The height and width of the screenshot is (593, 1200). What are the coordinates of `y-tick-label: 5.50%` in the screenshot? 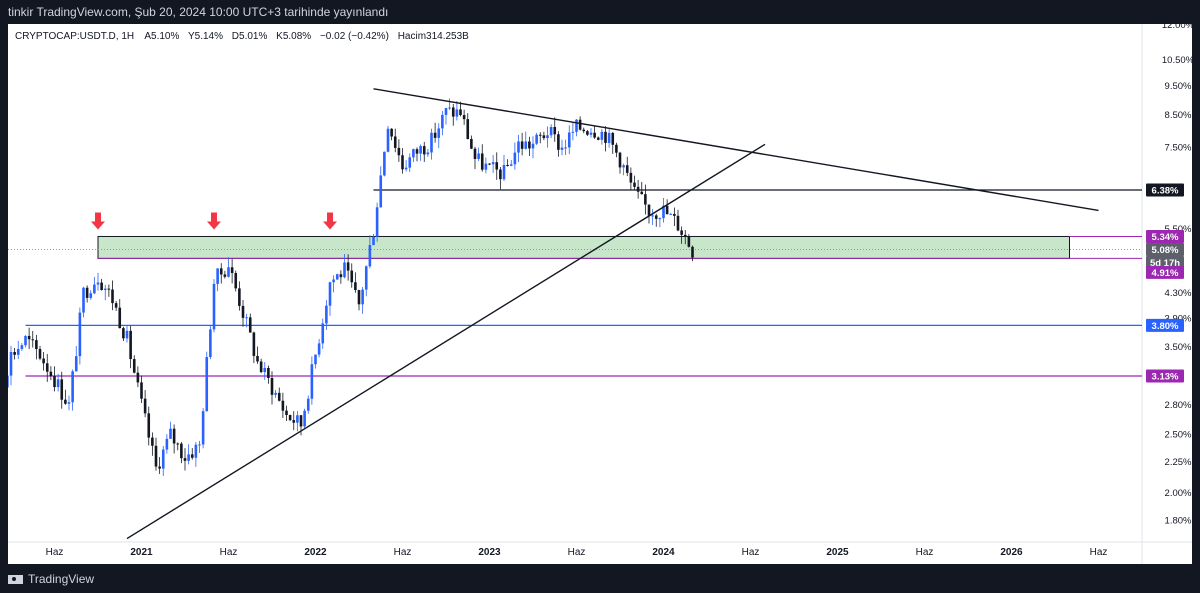 It's located at (1178, 229).